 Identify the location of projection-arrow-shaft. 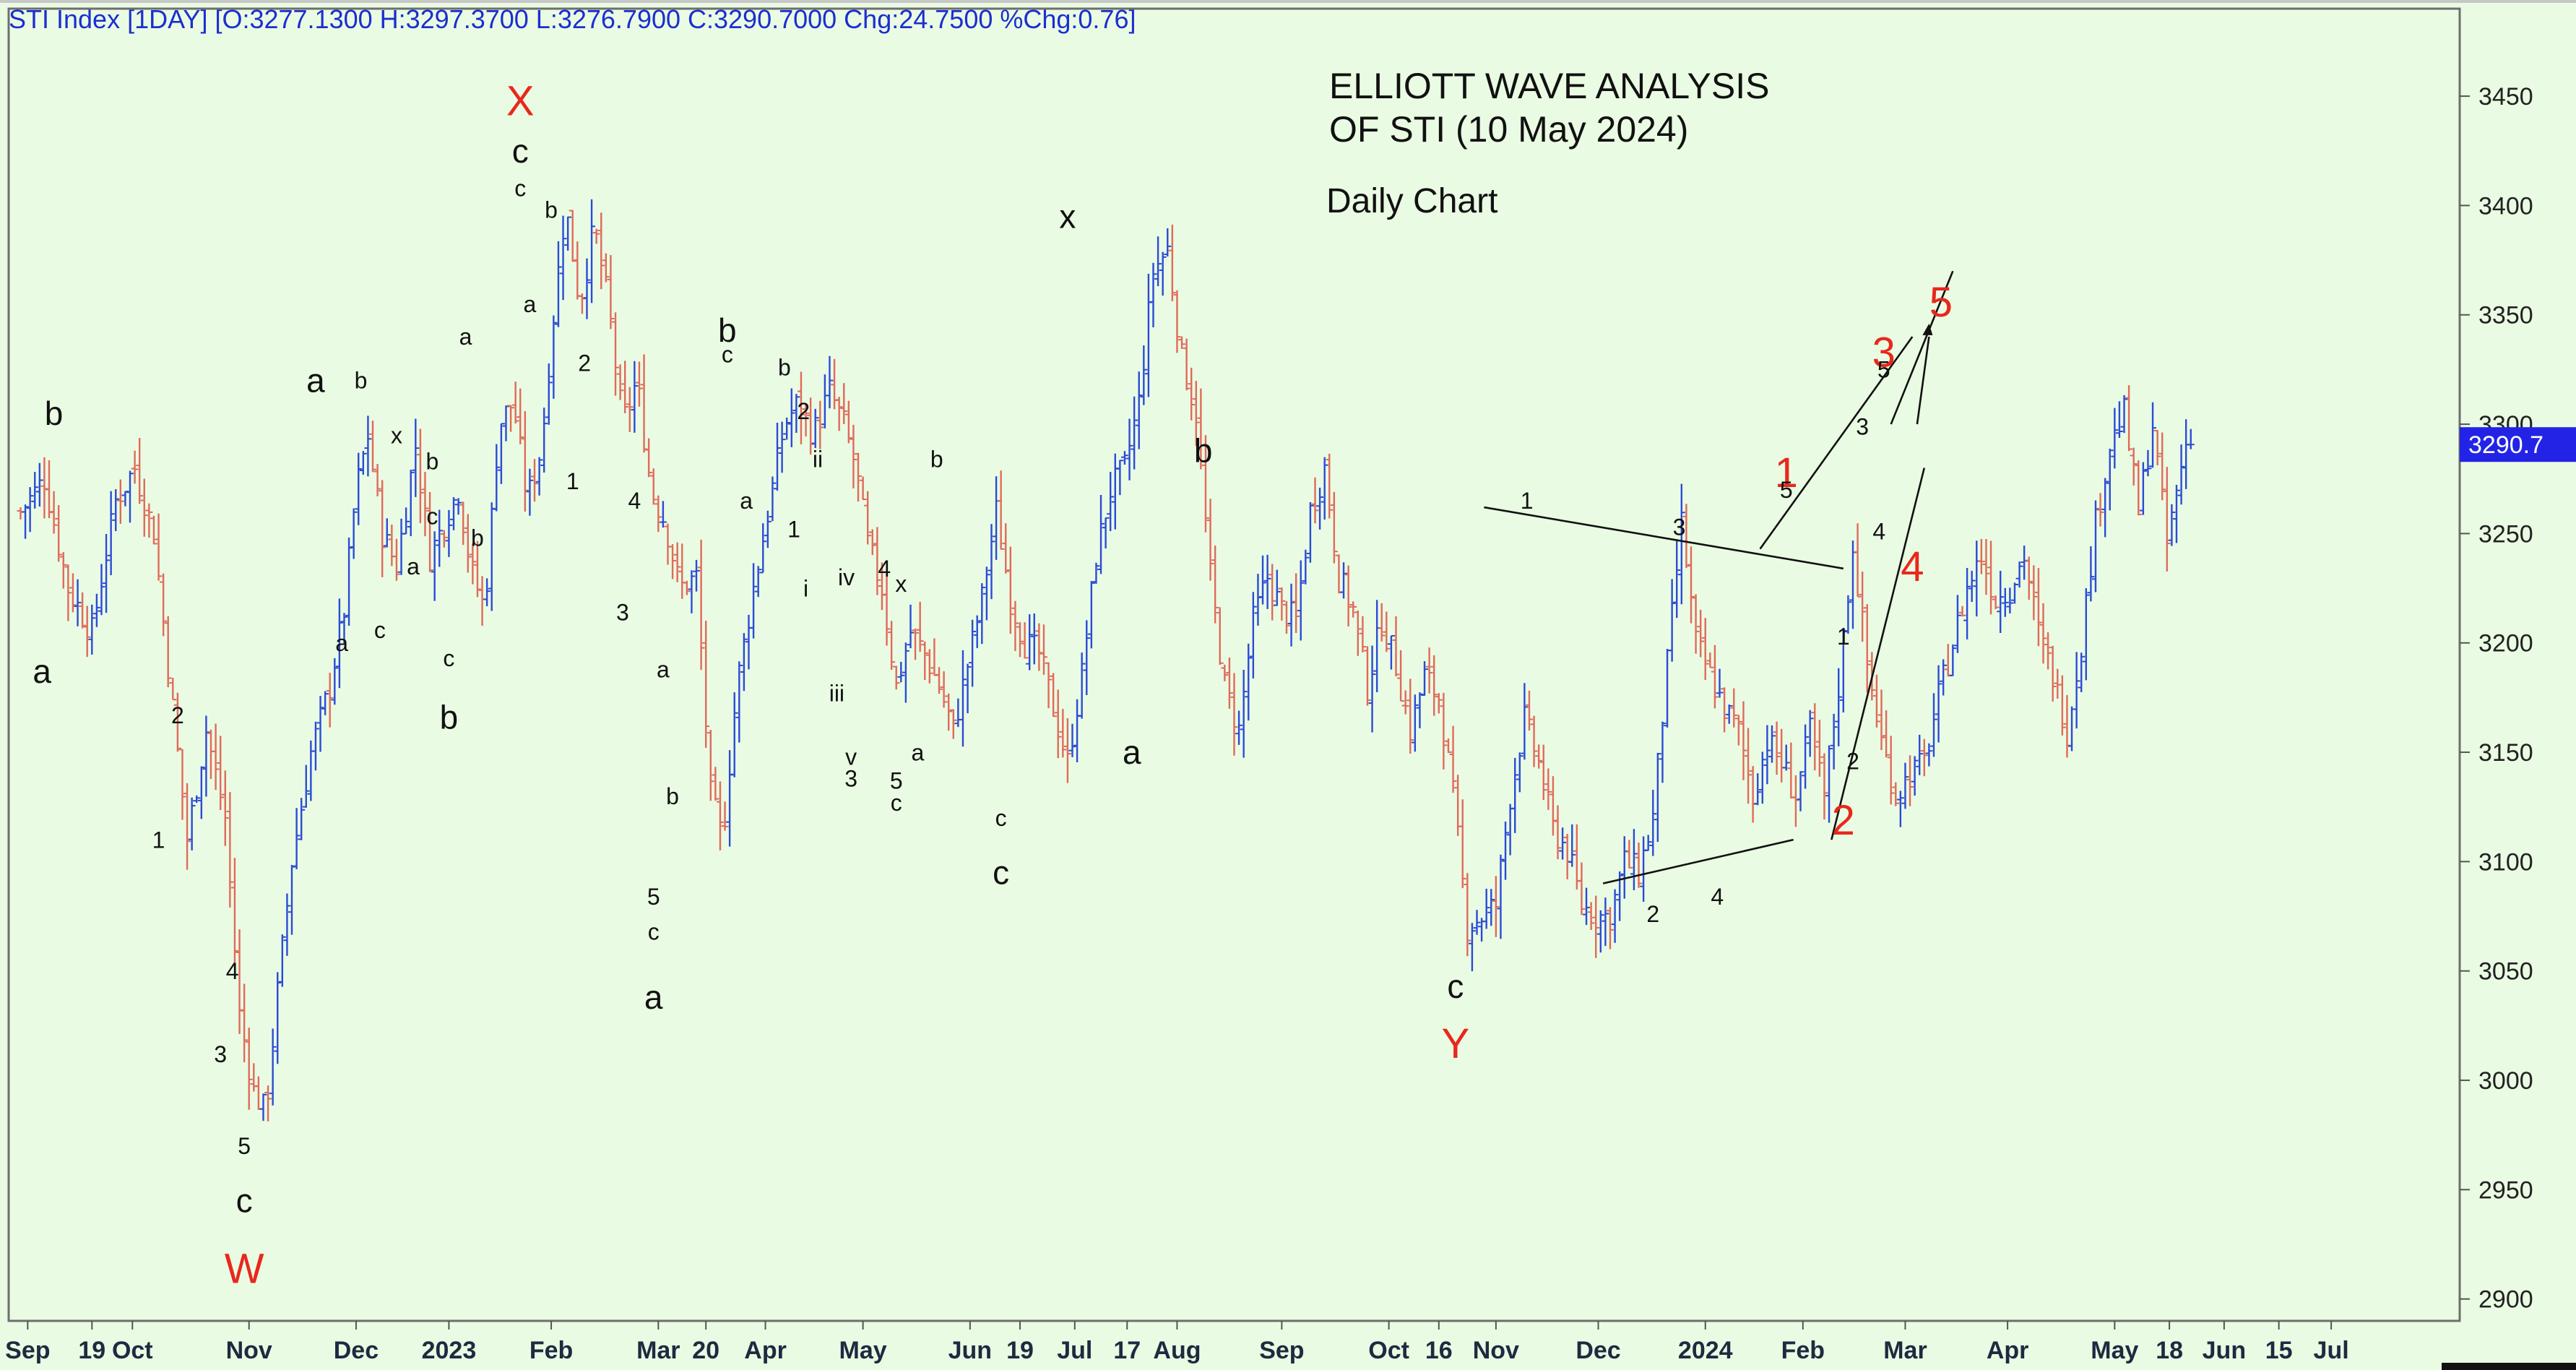
(1923, 380).